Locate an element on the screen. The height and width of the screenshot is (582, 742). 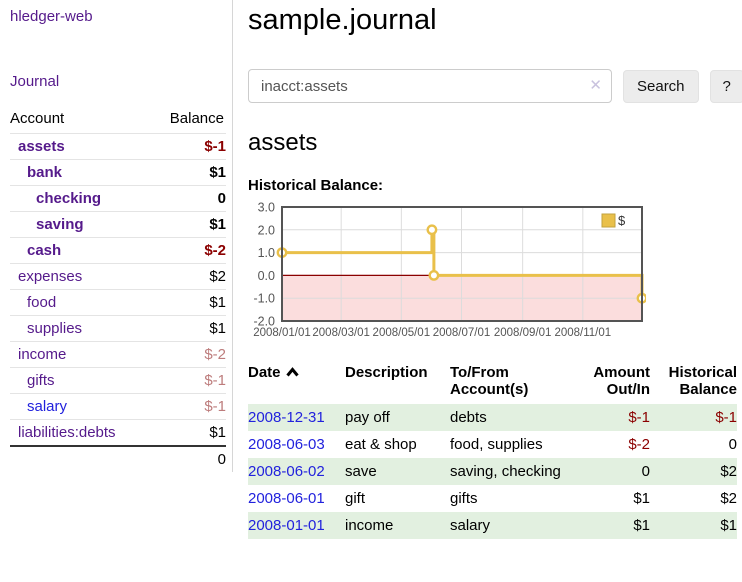
account-balance: $2 is located at coordinates (217, 276).